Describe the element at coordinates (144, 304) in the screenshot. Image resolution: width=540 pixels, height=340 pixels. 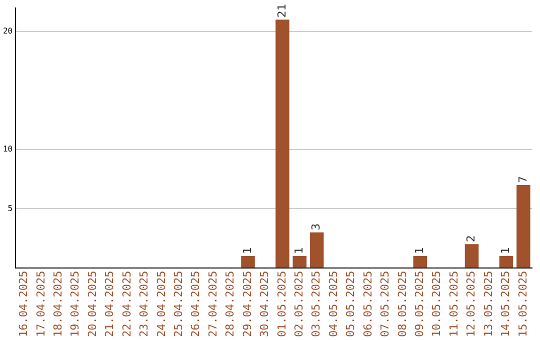
I see `x-tick-label: 23.04.2025` at that location.